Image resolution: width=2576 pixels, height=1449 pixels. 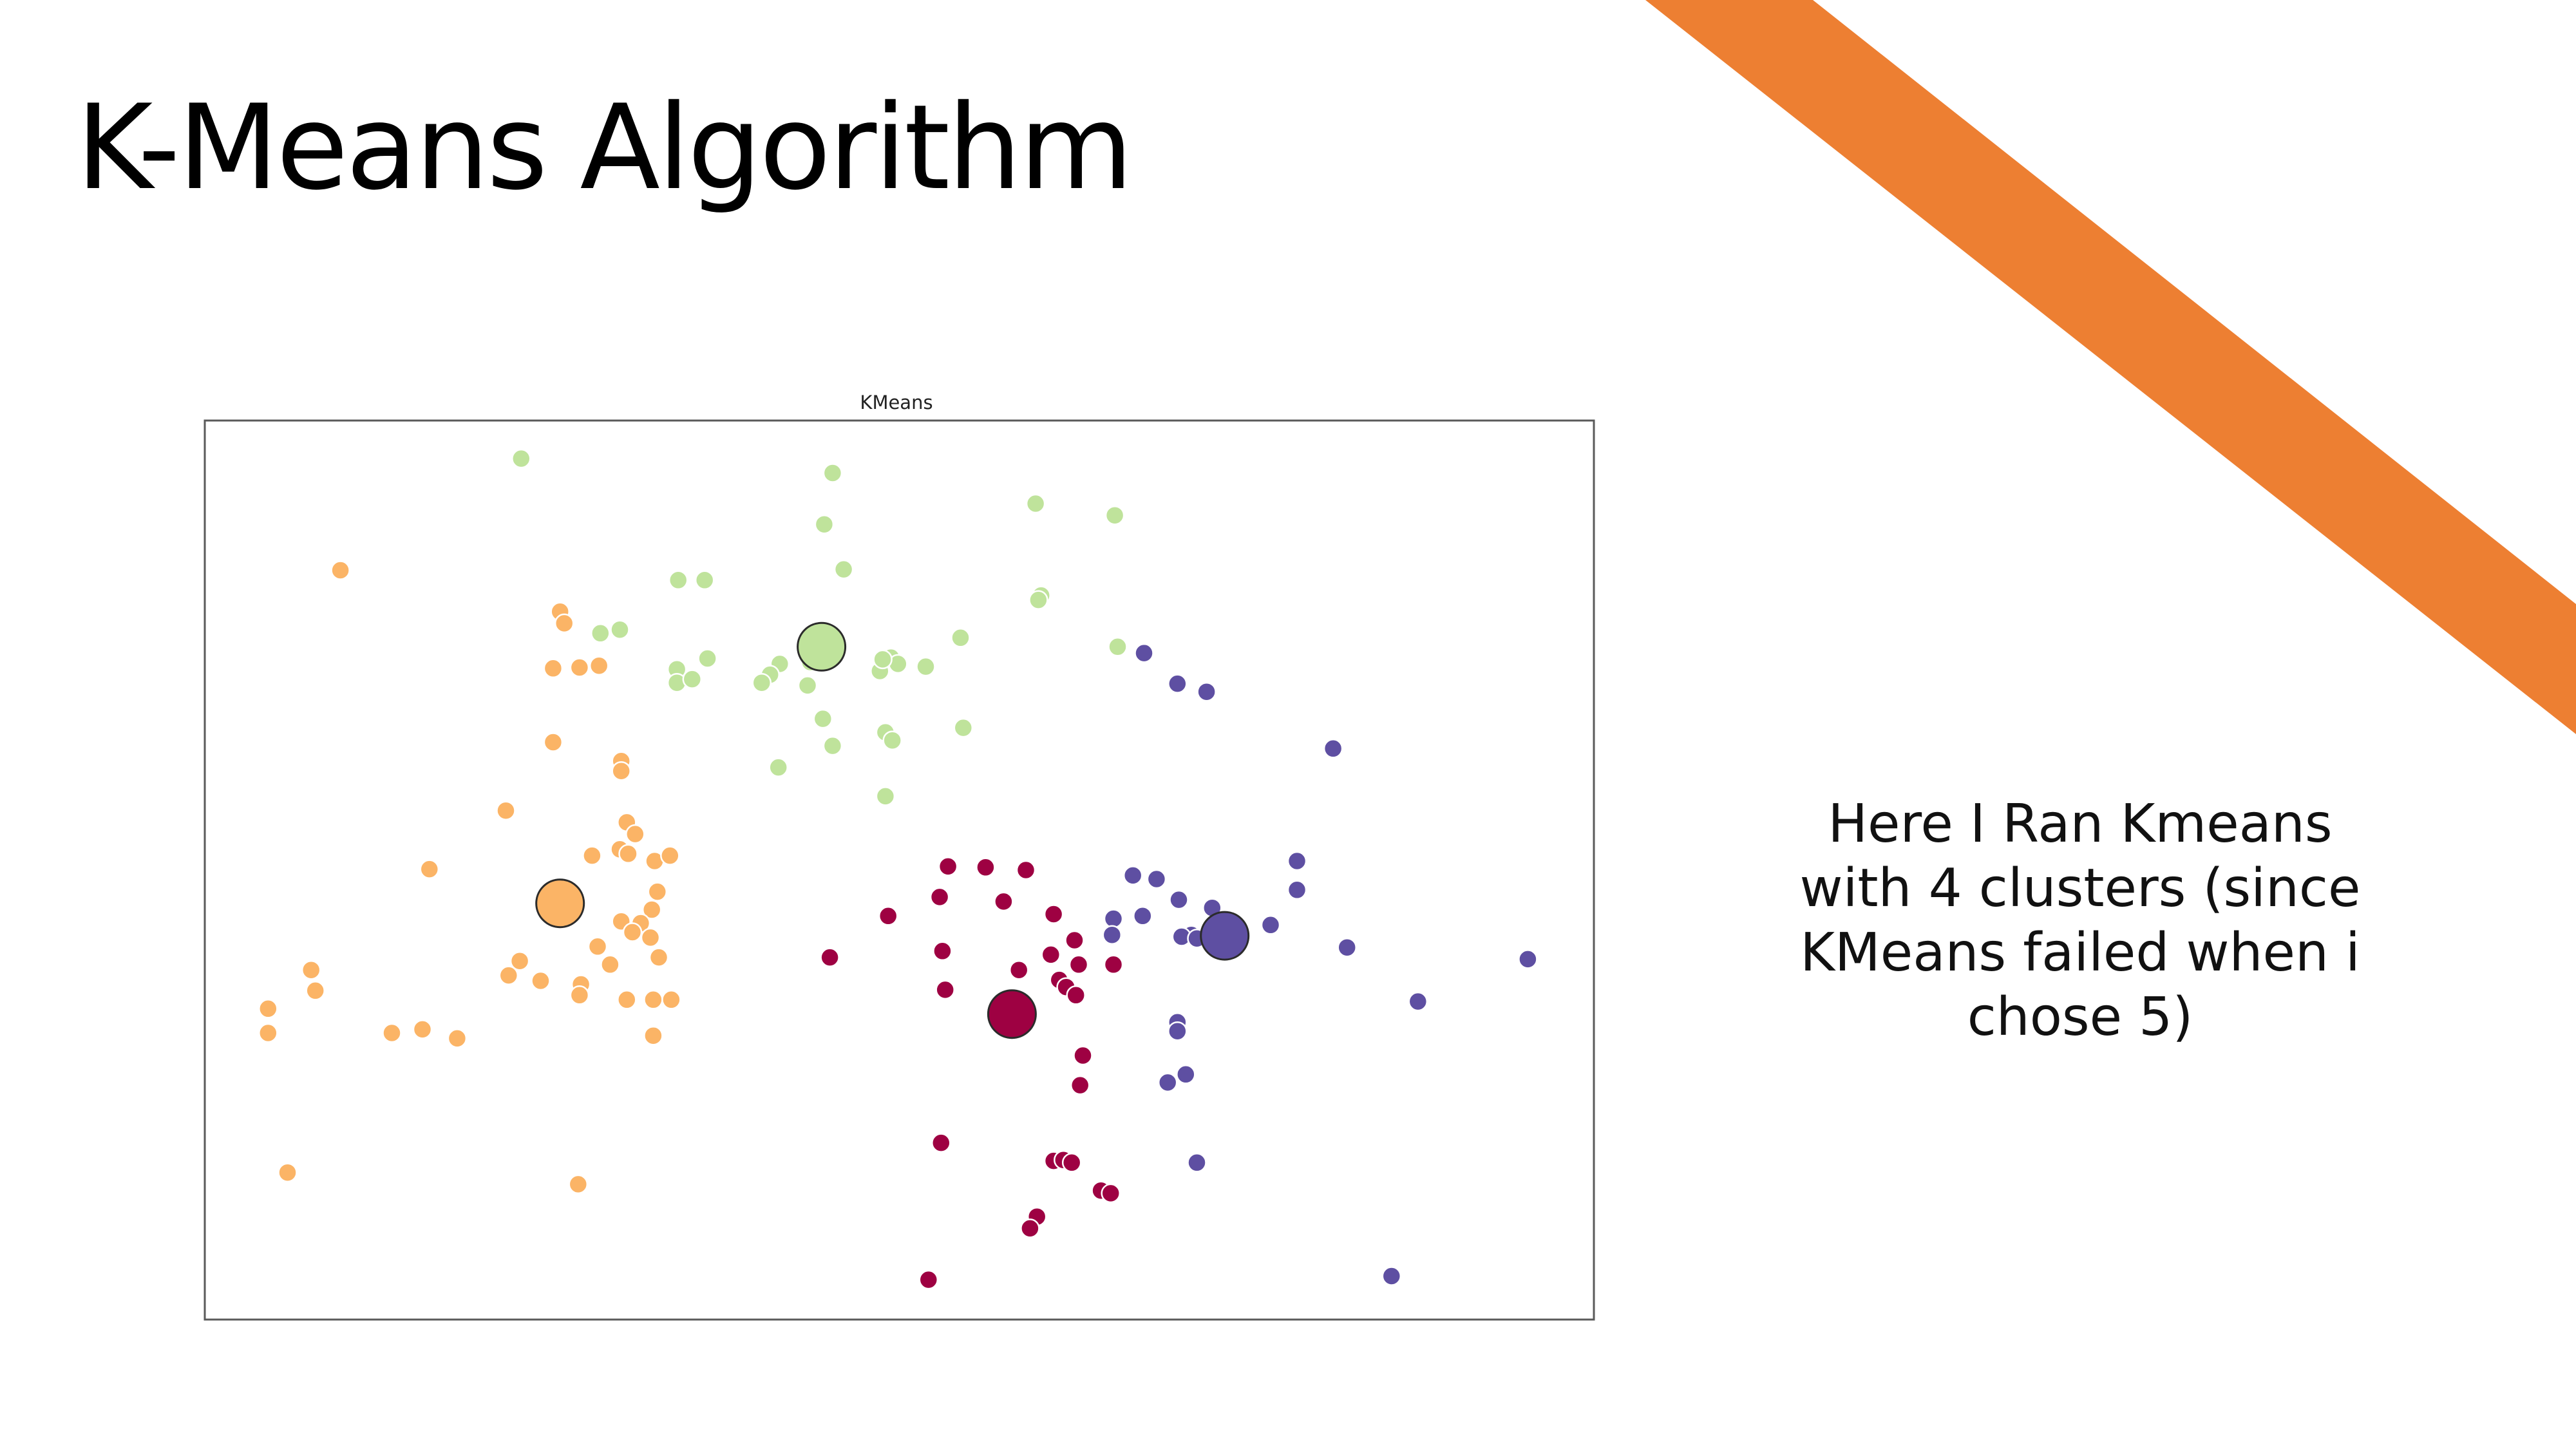 I want to click on chart-title: KMeans, so click(x=897, y=402).